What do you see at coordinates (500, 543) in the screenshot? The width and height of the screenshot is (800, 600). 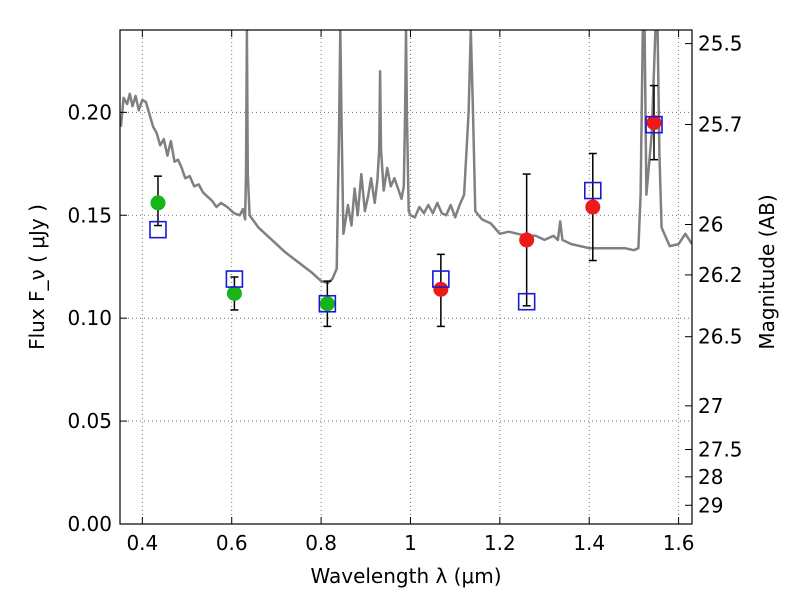 I see `x-tick-label: 1.2` at bounding box center [500, 543].